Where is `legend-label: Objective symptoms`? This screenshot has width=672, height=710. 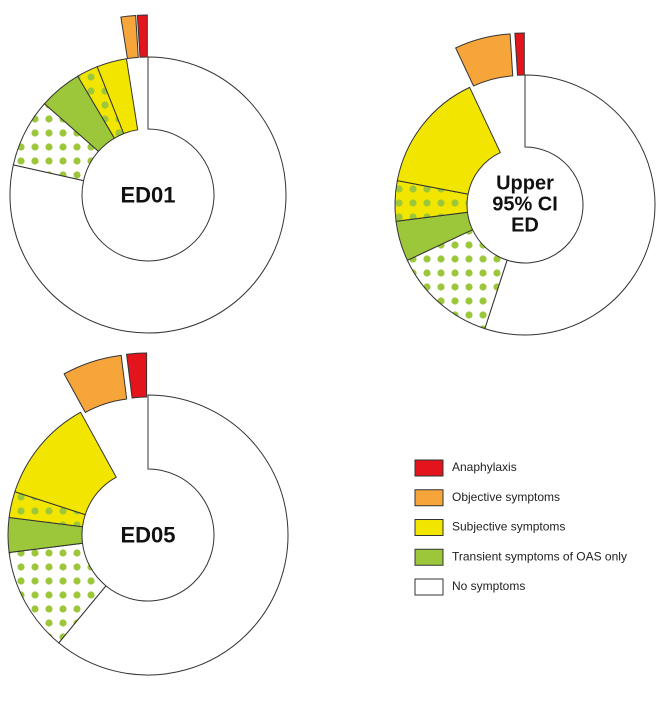 legend-label: Objective symptoms is located at coordinates (506, 497).